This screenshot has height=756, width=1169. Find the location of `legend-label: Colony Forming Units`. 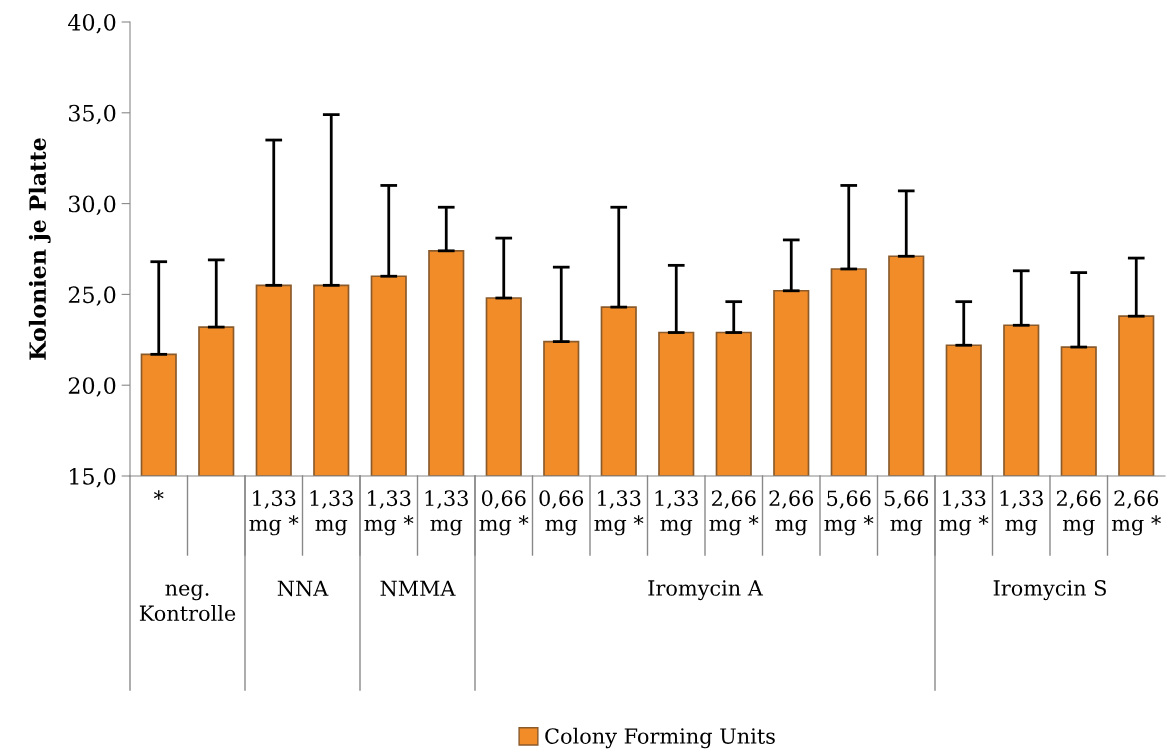

legend-label: Colony Forming Units is located at coordinates (660, 738).